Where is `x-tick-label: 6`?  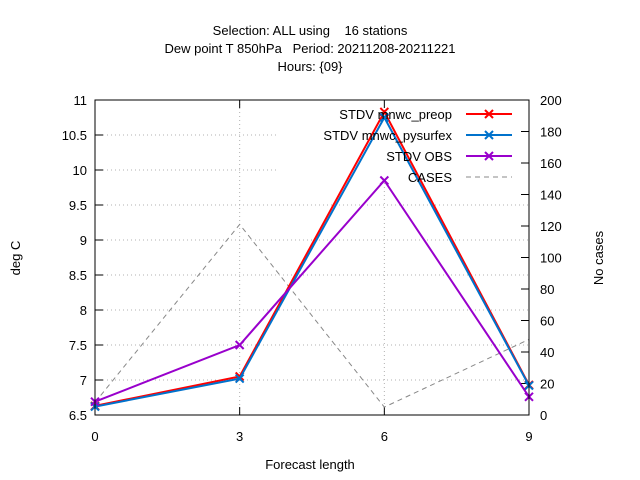
x-tick-label: 6 is located at coordinates (384, 436).